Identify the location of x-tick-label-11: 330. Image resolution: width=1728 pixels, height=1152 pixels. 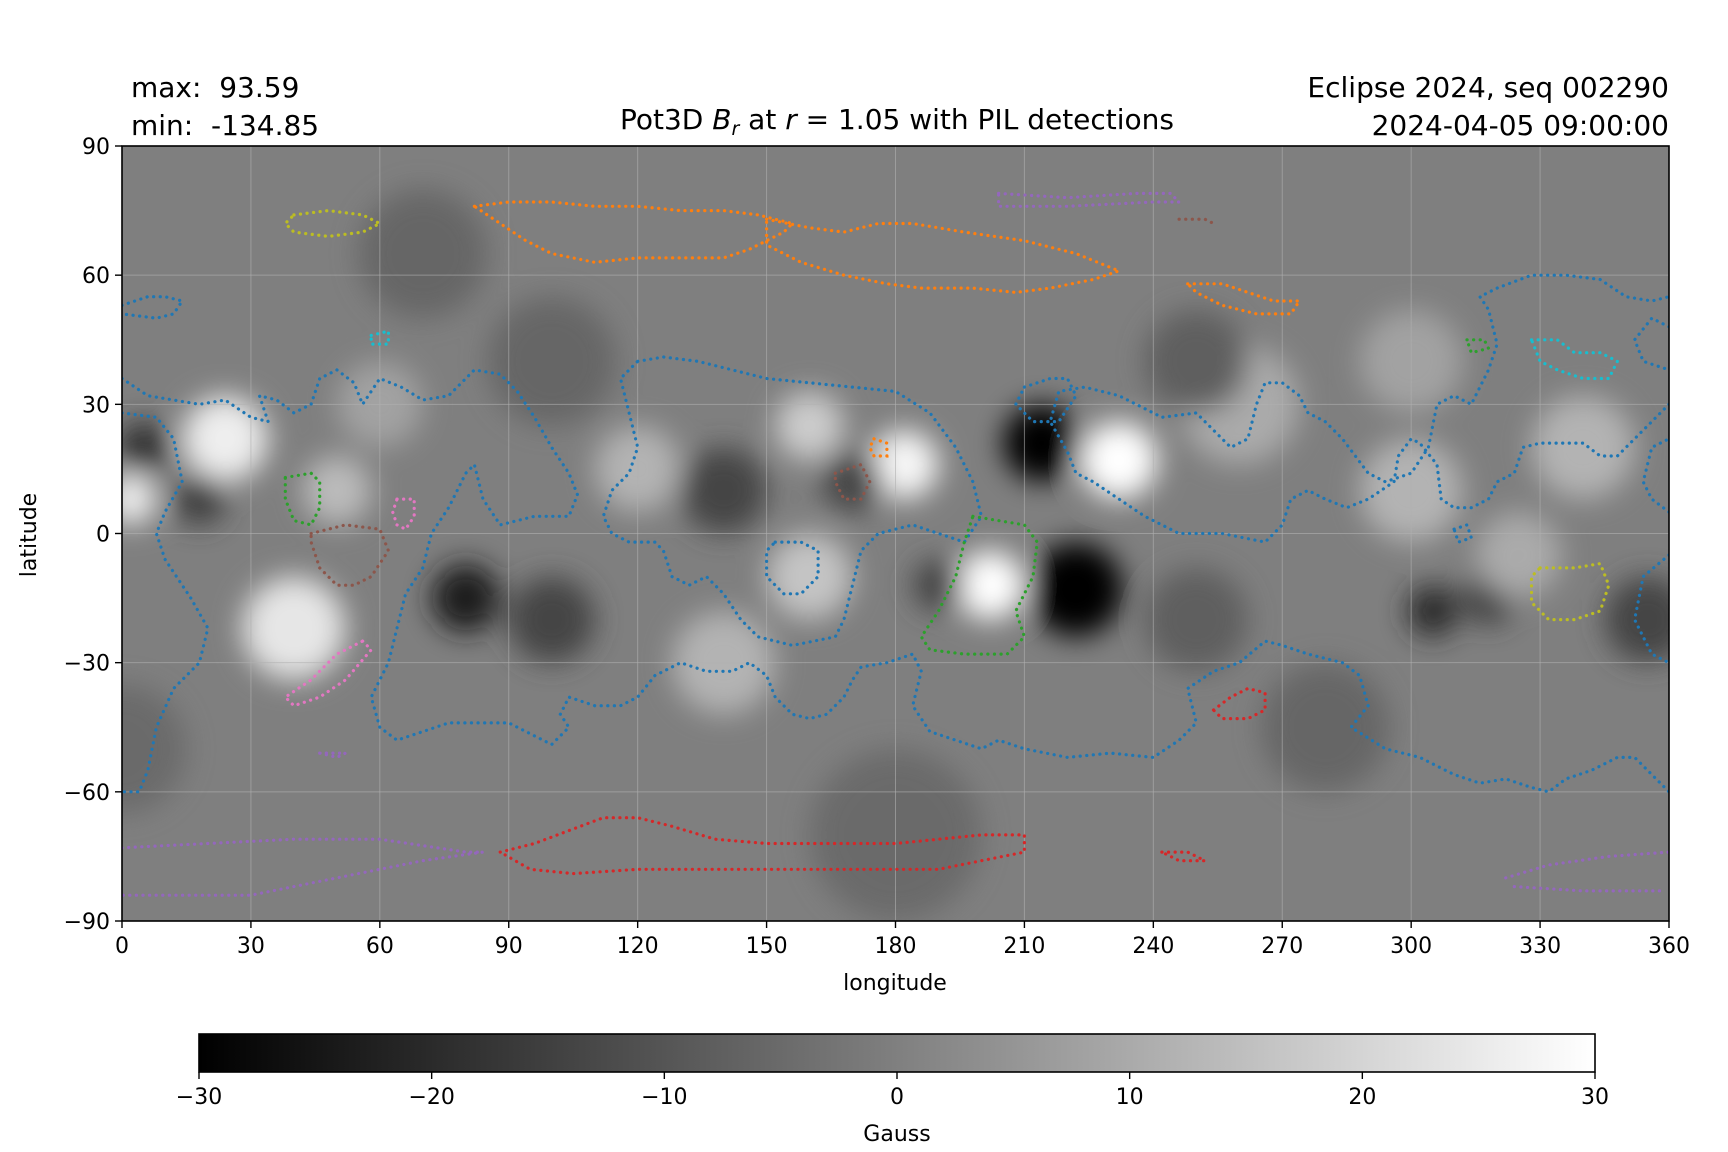
(1540, 946).